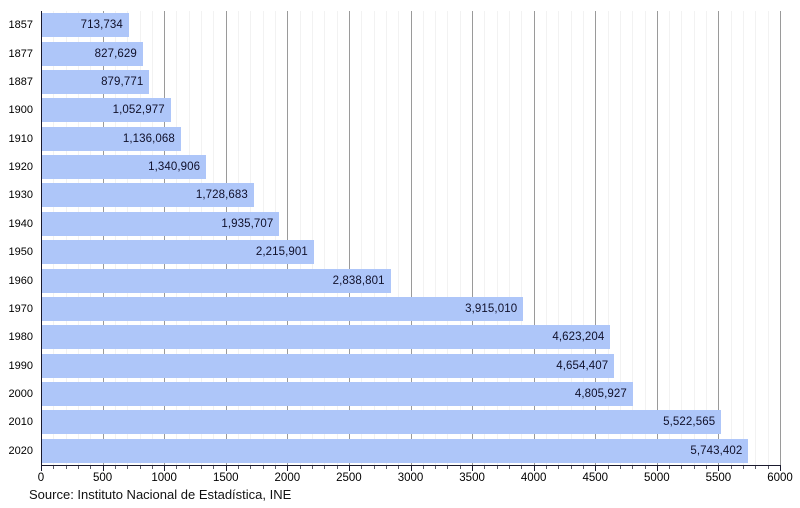 The height and width of the screenshot is (508, 800). What do you see at coordinates (20, 337) in the screenshot?
I see `y-axis-tick-label: 1980` at bounding box center [20, 337].